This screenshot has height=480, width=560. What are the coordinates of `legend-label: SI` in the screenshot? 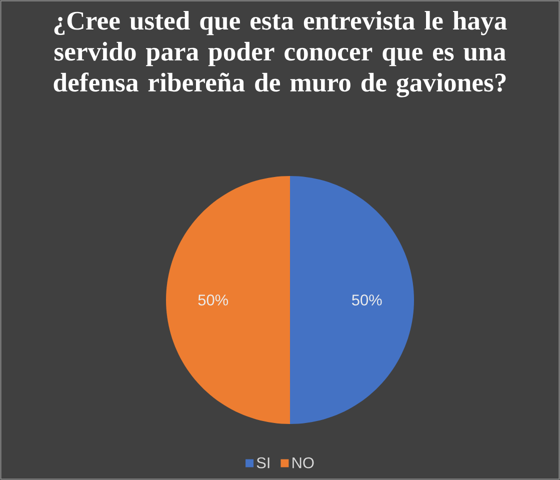 It's located at (263, 462).